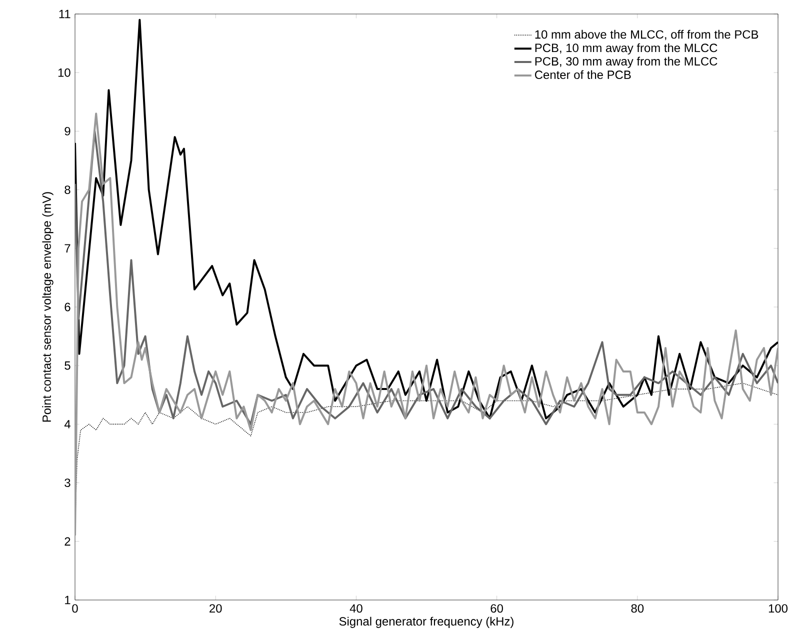 This screenshot has height=629, width=796. Describe the element at coordinates (67, 190) in the screenshot. I see `y-tick-label: 8` at that location.